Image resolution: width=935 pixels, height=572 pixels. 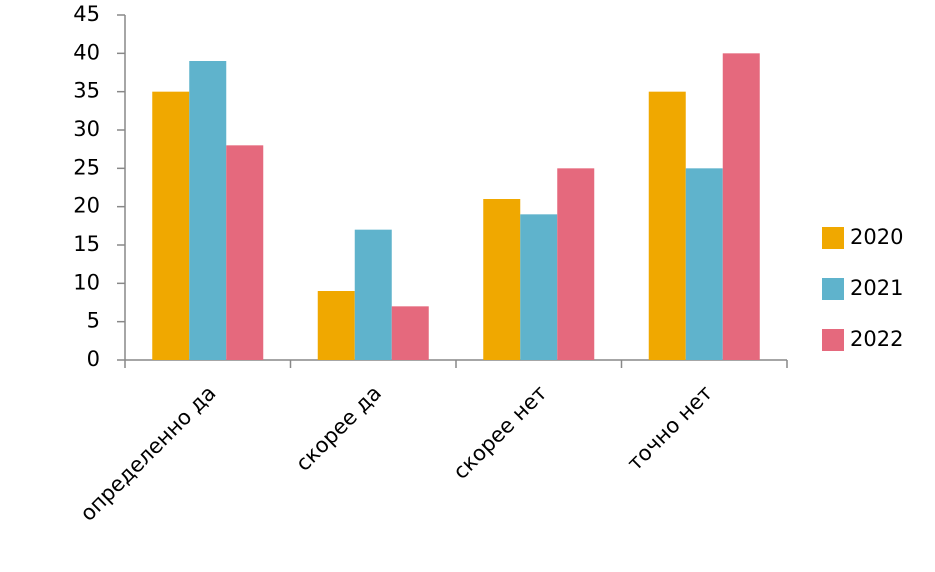 I want to click on y-tick-label: 30, so click(x=86, y=129).